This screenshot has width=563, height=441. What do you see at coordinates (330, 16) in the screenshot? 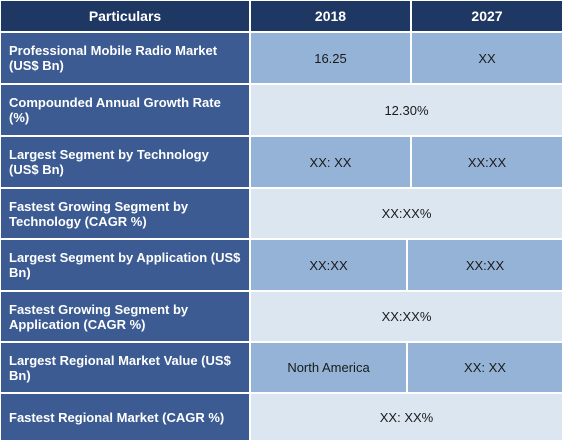
I see `header-year-2018: 2018` at bounding box center [330, 16].